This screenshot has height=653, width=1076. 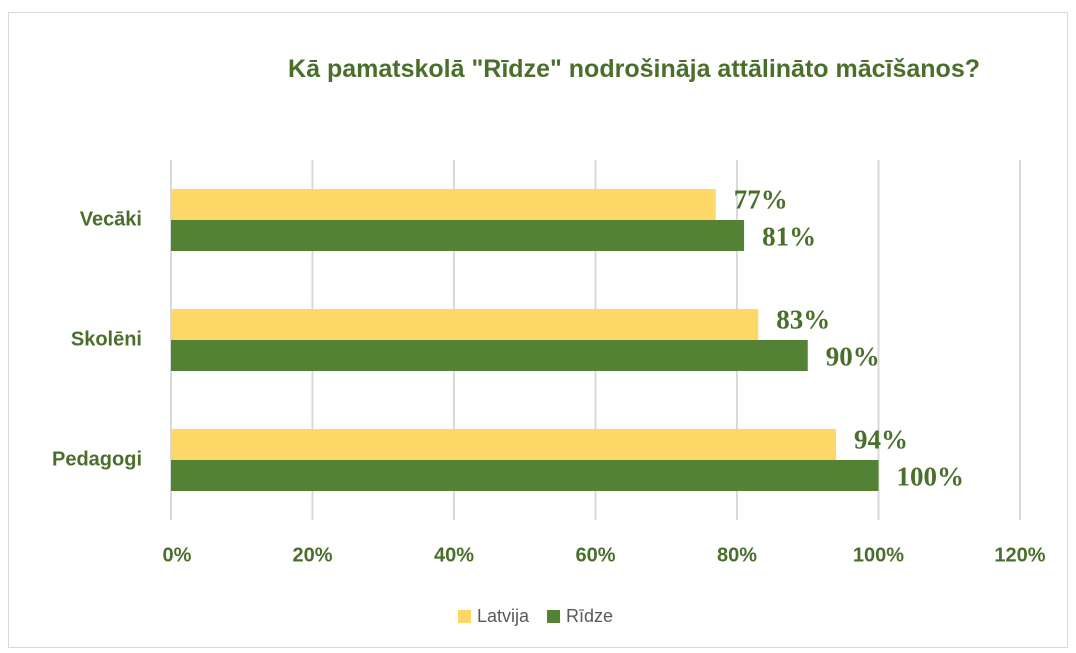 What do you see at coordinates (595, 555) in the screenshot?
I see `x-tick-label: 60%` at bounding box center [595, 555].